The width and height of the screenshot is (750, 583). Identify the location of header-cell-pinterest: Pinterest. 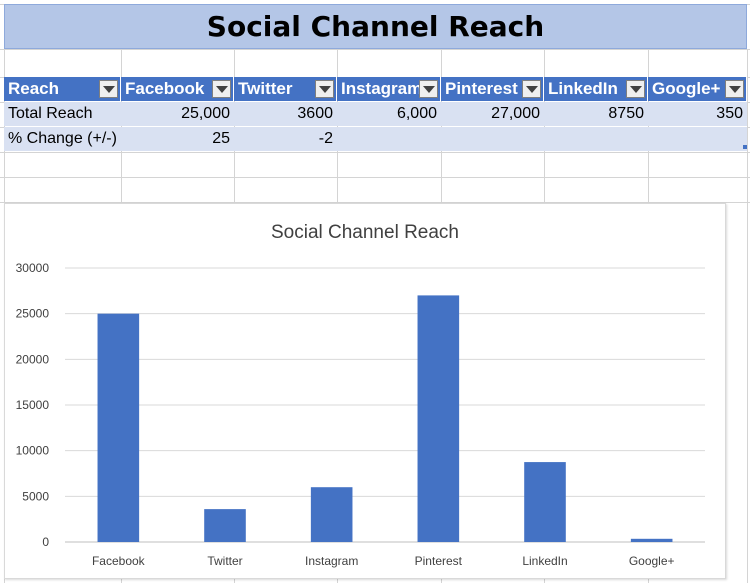
(492, 89).